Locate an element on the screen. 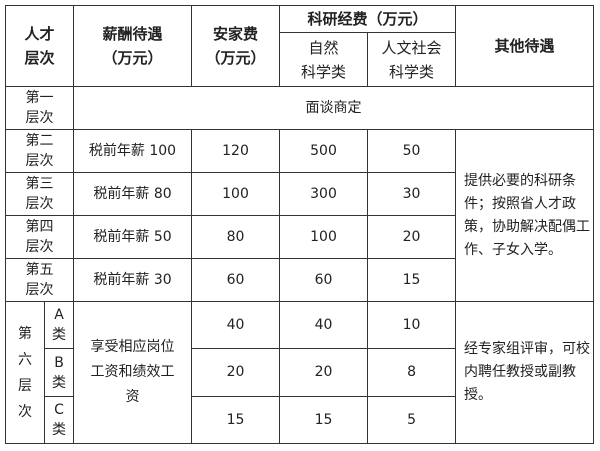 The width and height of the screenshot is (600, 451). class-cell: C 类 is located at coordinates (59, 420).